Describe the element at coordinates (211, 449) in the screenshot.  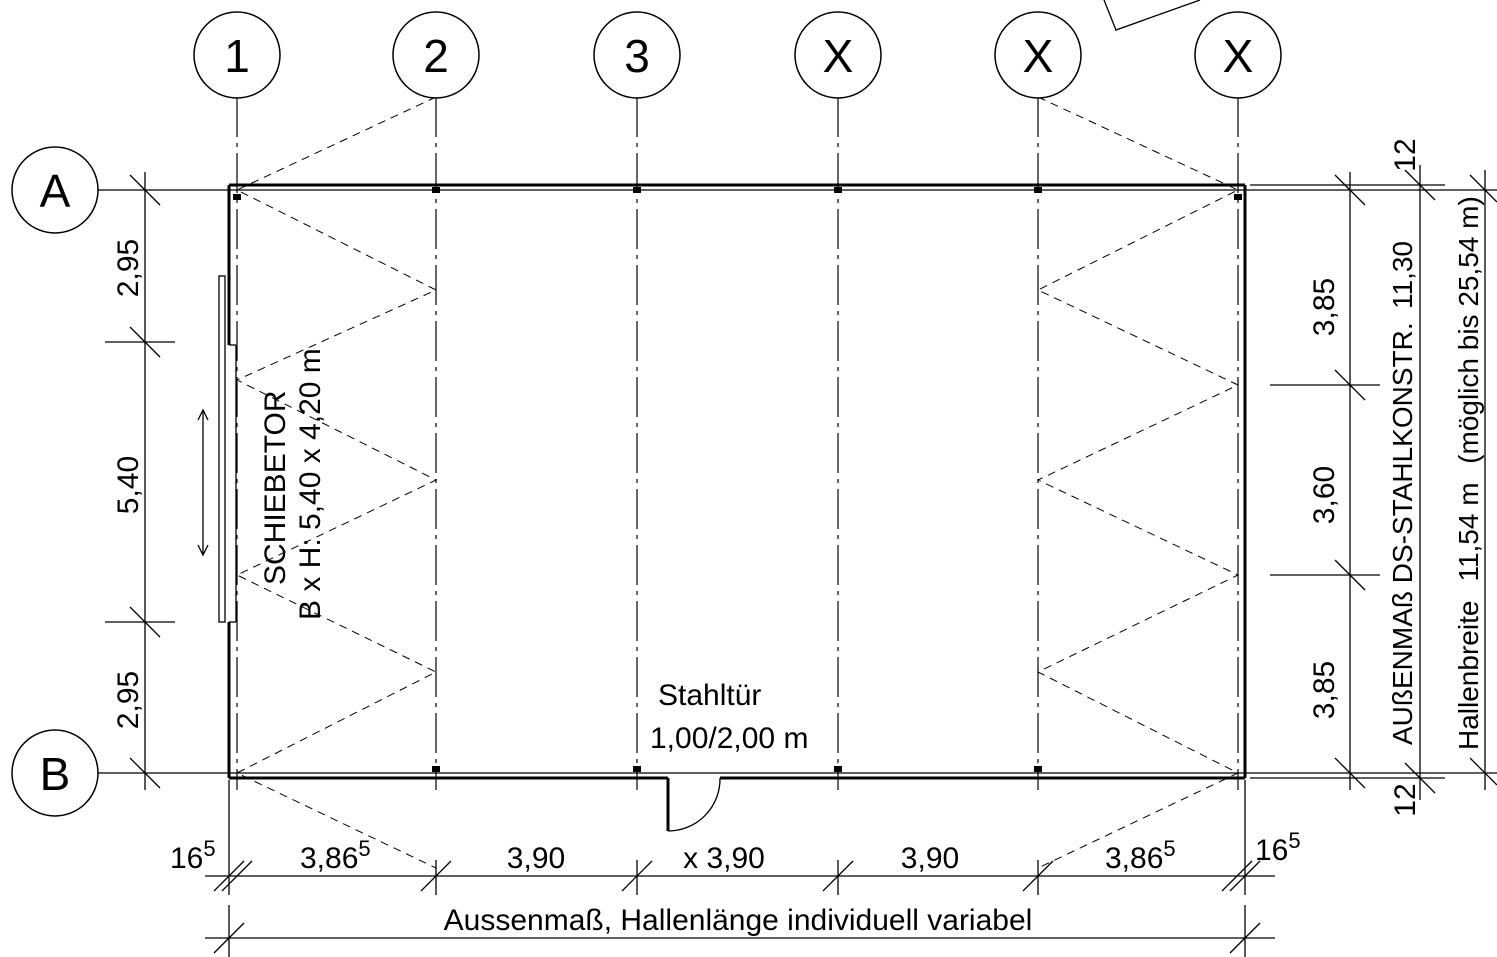
I see `sliding-gate` at that location.